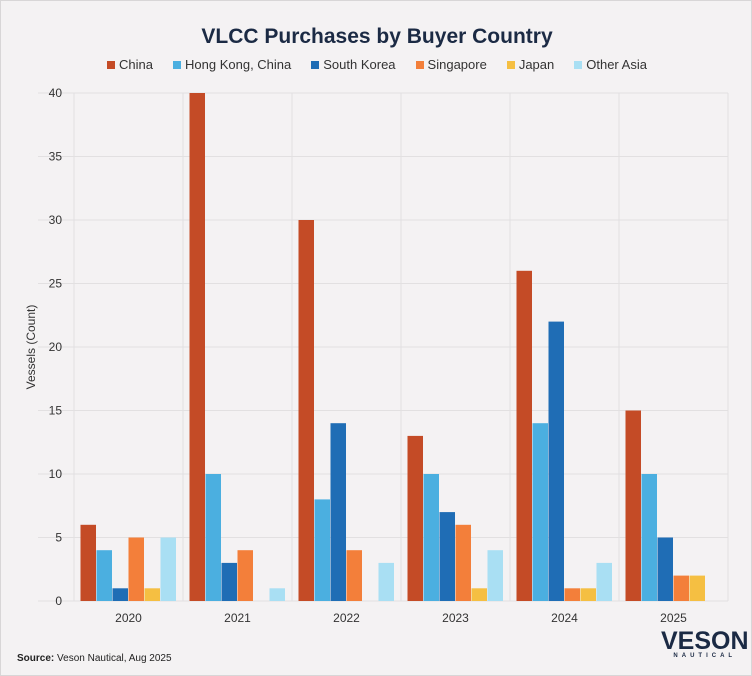  I want to click on legend-item: Singapore, so click(451, 64).